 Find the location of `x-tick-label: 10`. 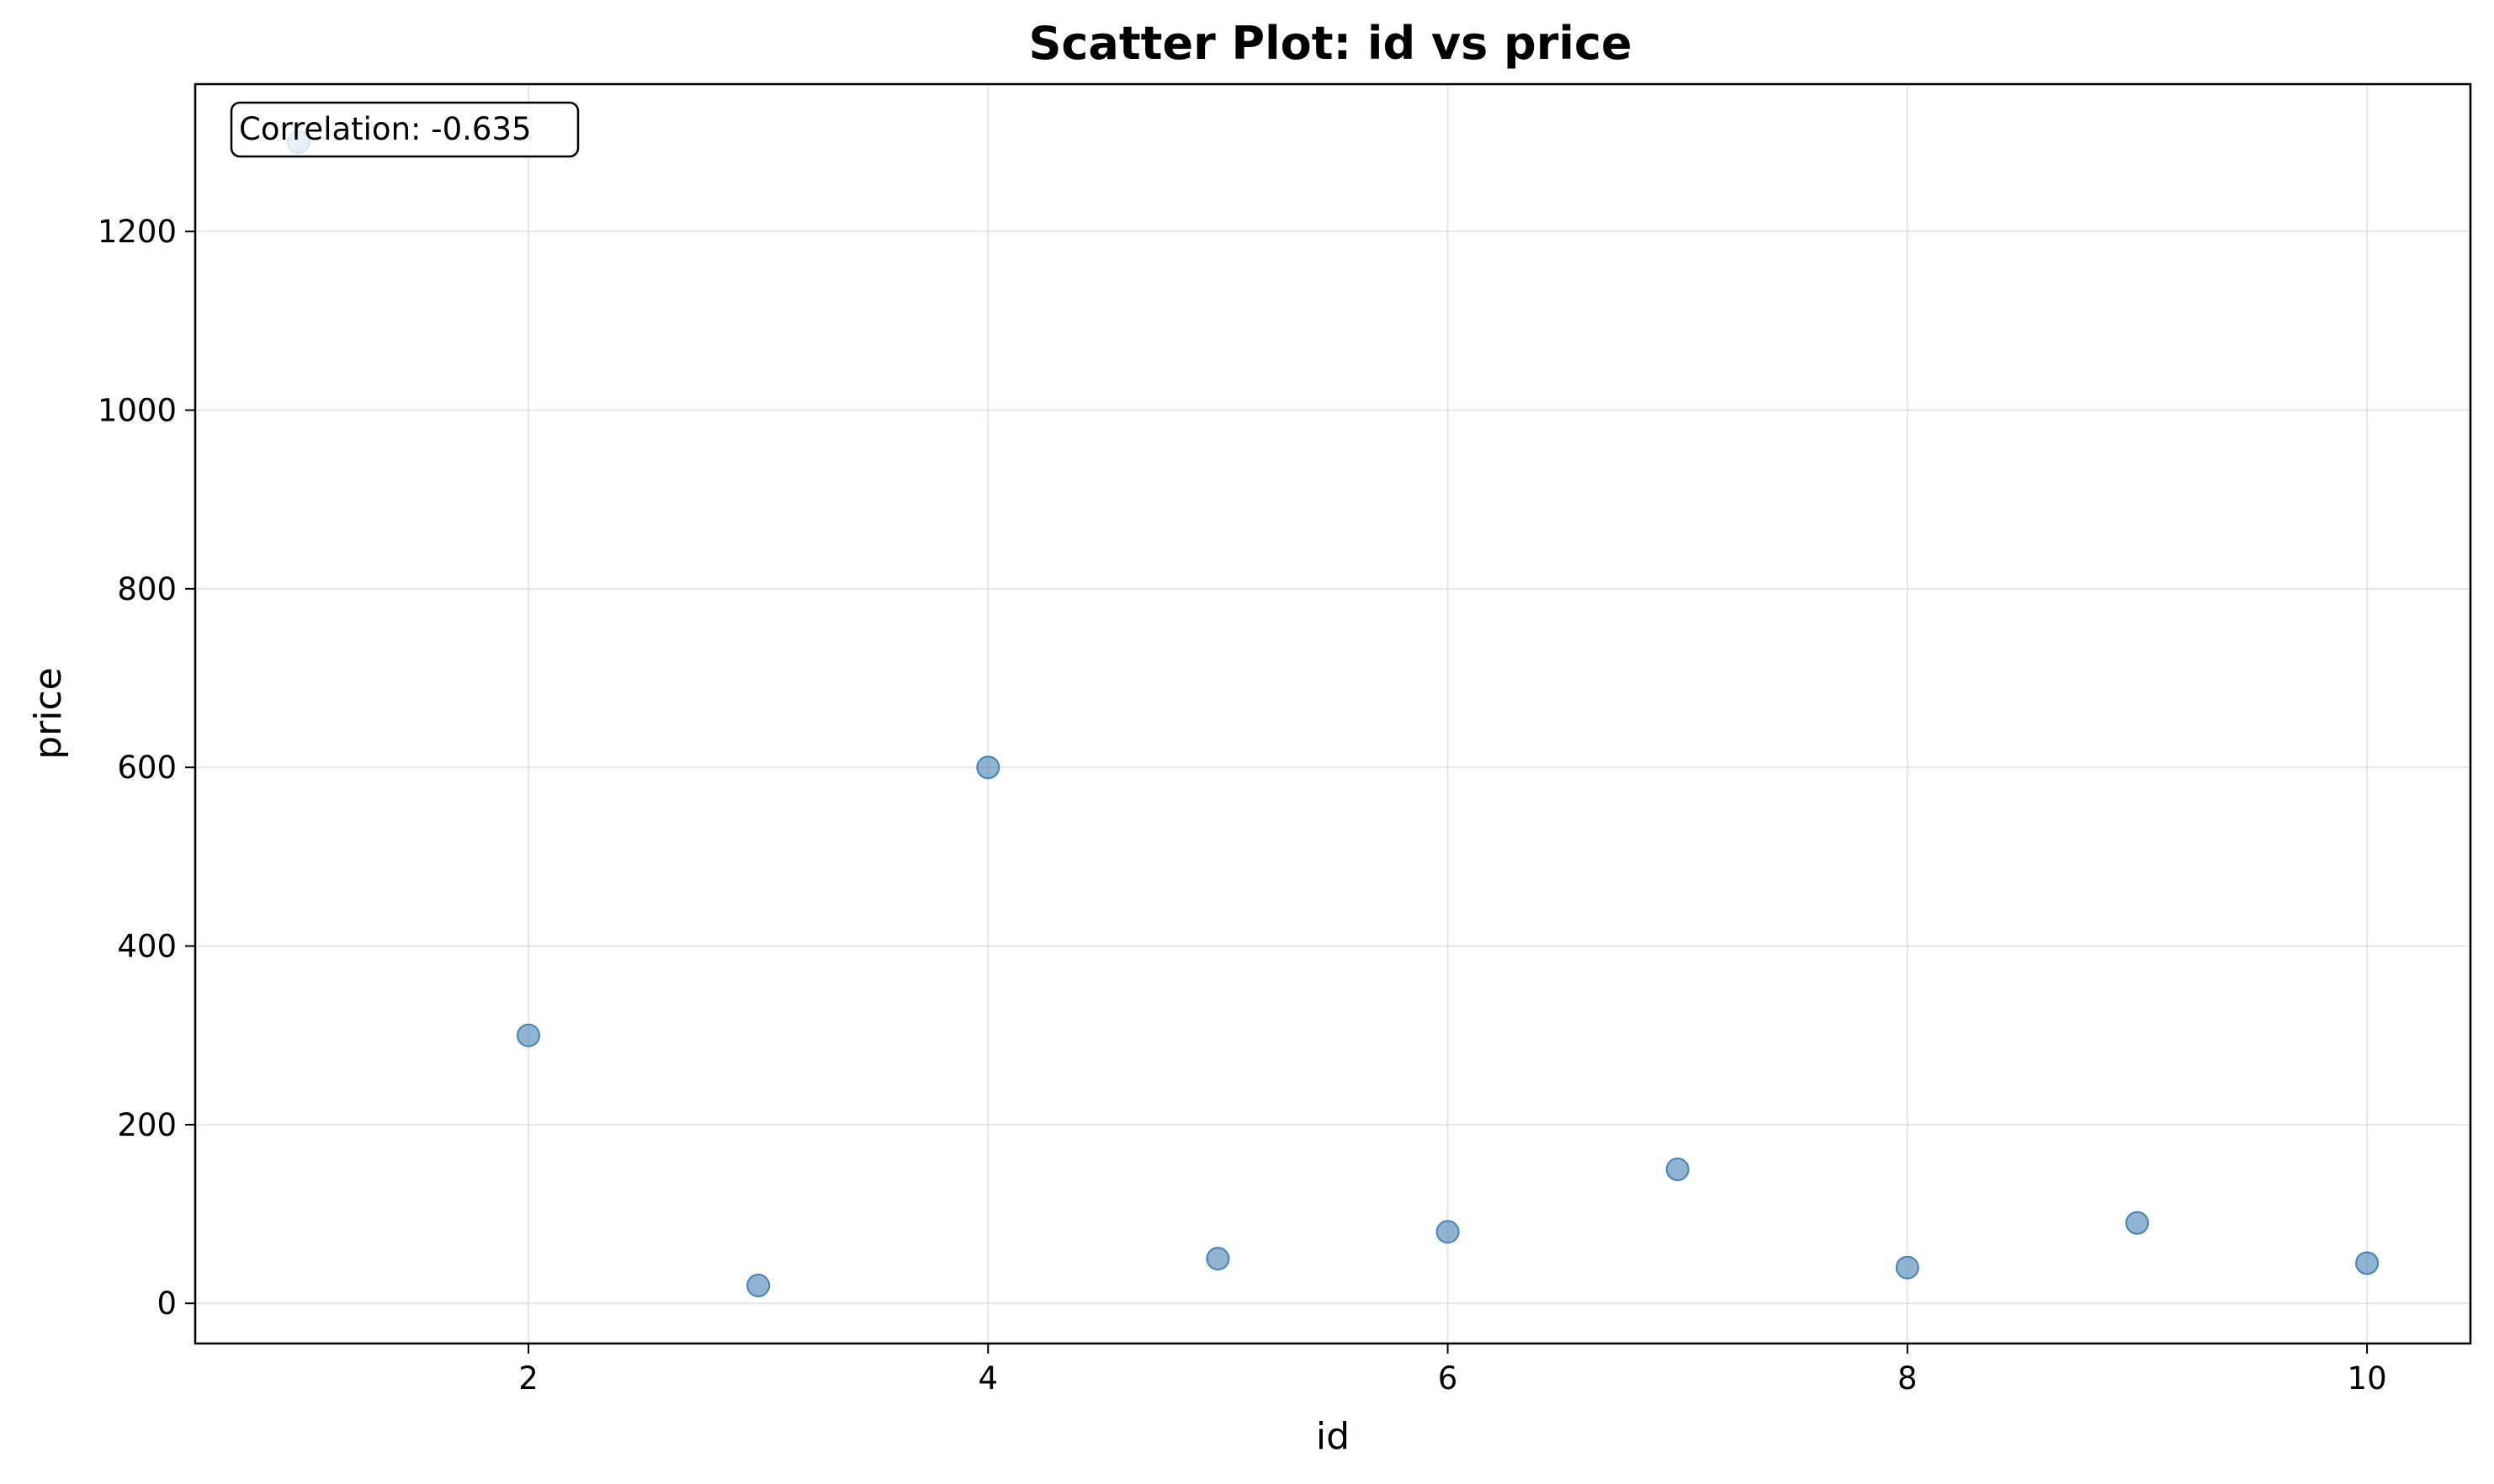

x-tick-label: 10 is located at coordinates (2368, 1378).